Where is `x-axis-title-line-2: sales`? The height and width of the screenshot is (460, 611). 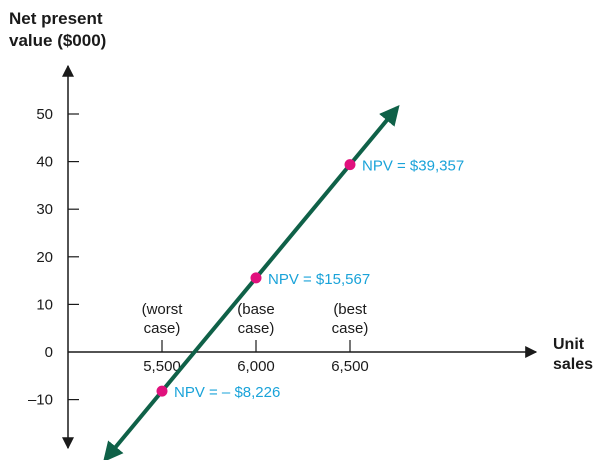 x-axis-title-line-2: sales is located at coordinates (573, 364).